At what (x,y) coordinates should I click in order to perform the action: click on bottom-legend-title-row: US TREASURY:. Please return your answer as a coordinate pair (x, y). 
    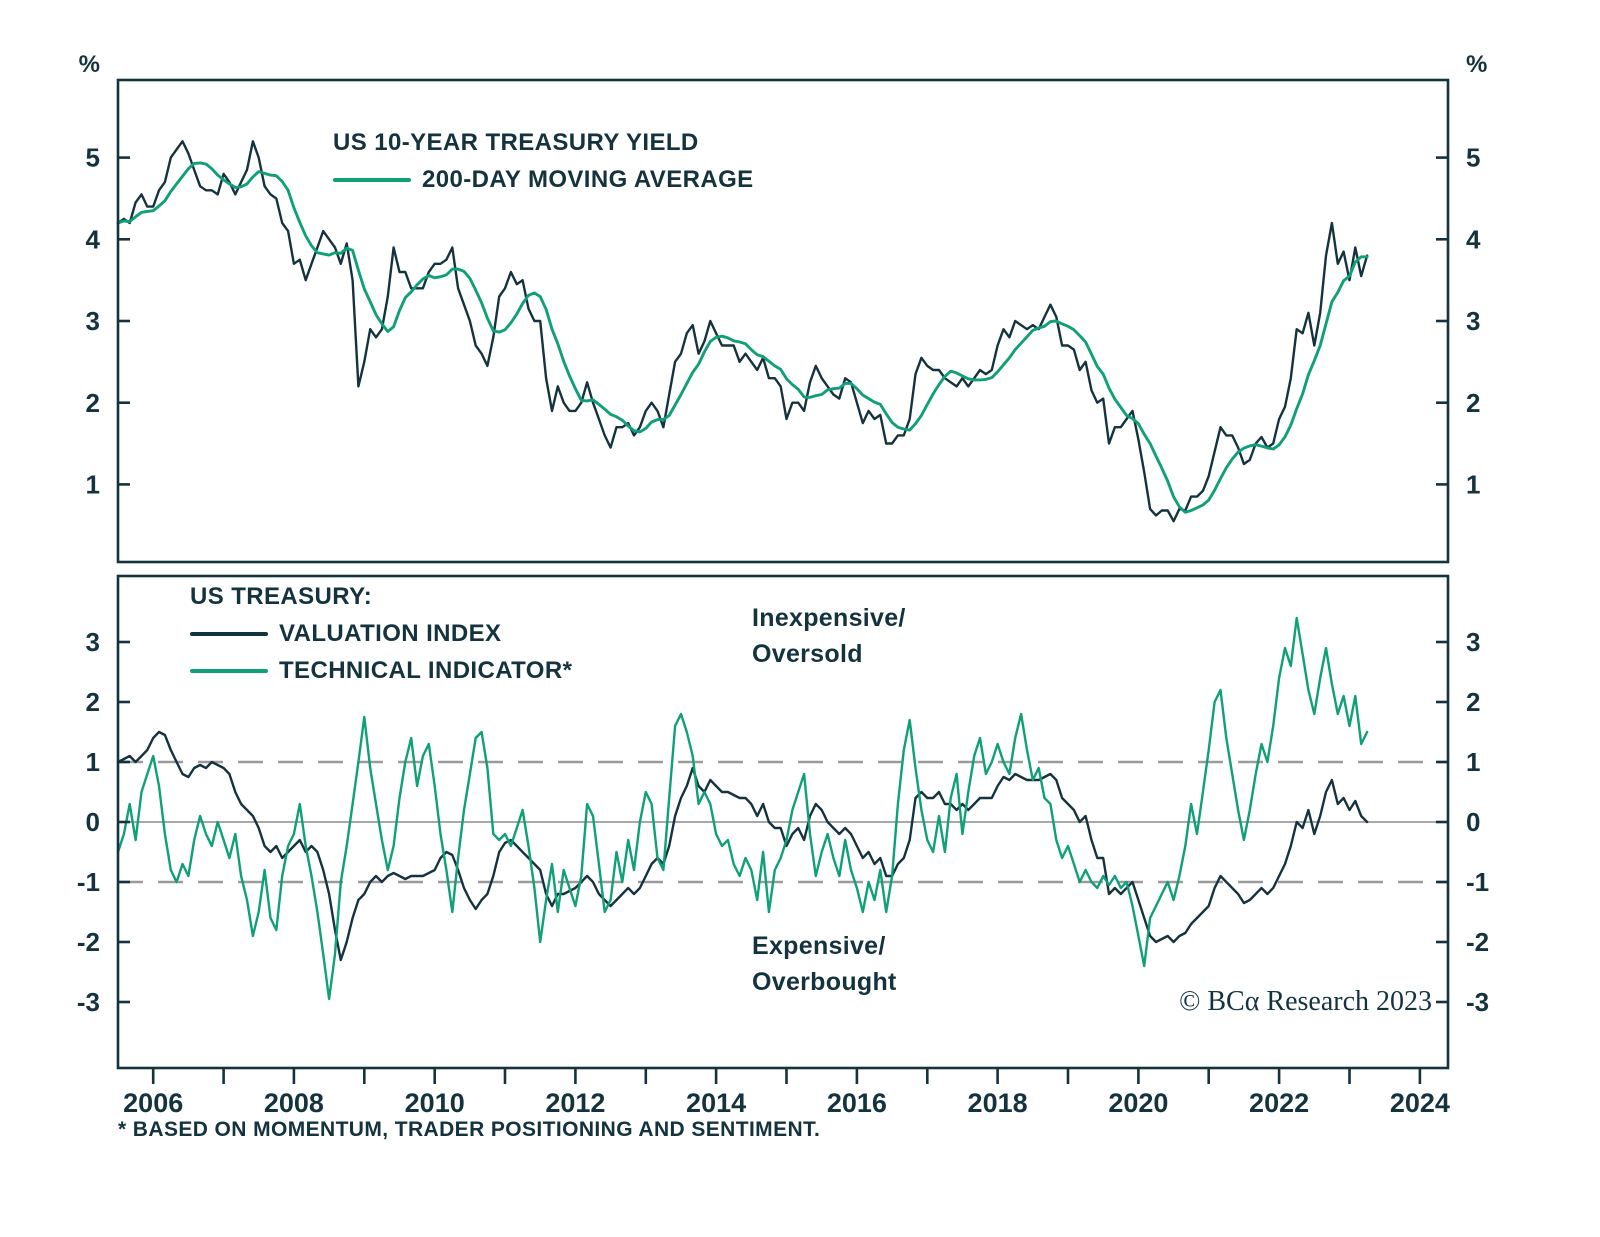
    Looking at the image, I should click on (381, 596).